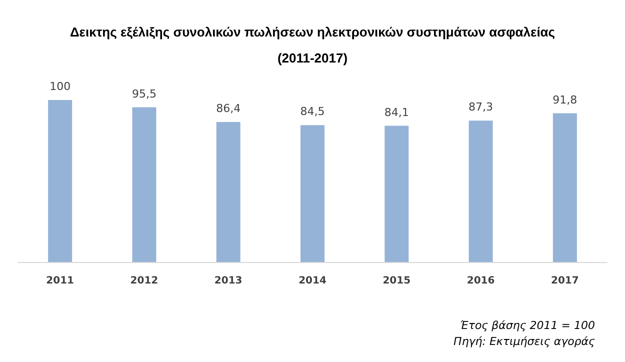 This screenshot has width=625, height=362. Describe the element at coordinates (481, 107) in the screenshot. I see `data-label: 87,3` at that location.